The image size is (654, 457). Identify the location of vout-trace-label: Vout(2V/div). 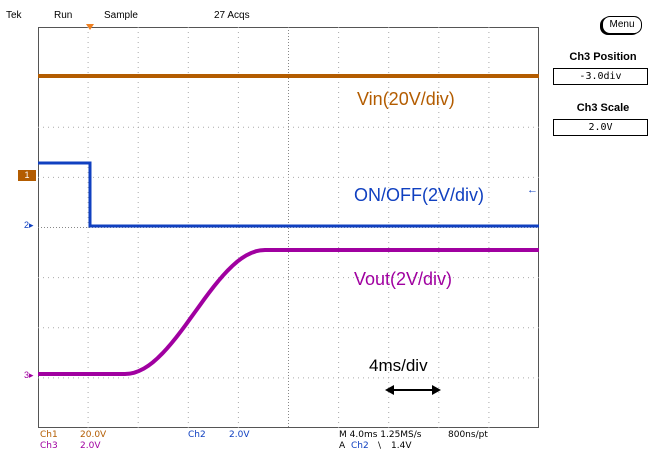
(403, 279).